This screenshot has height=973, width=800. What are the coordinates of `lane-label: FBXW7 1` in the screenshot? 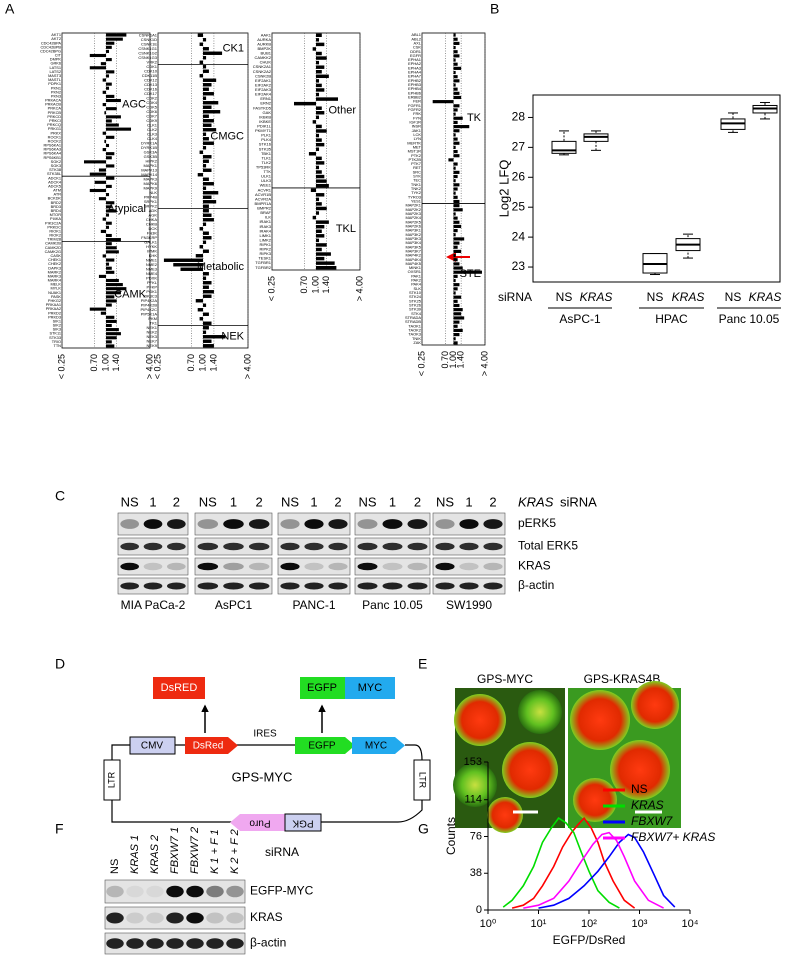 It's located at (175, 850).